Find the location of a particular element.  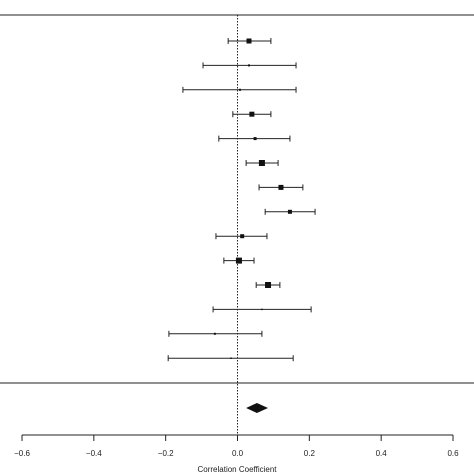

x-tick-label: 0.6 is located at coordinates (453, 453).